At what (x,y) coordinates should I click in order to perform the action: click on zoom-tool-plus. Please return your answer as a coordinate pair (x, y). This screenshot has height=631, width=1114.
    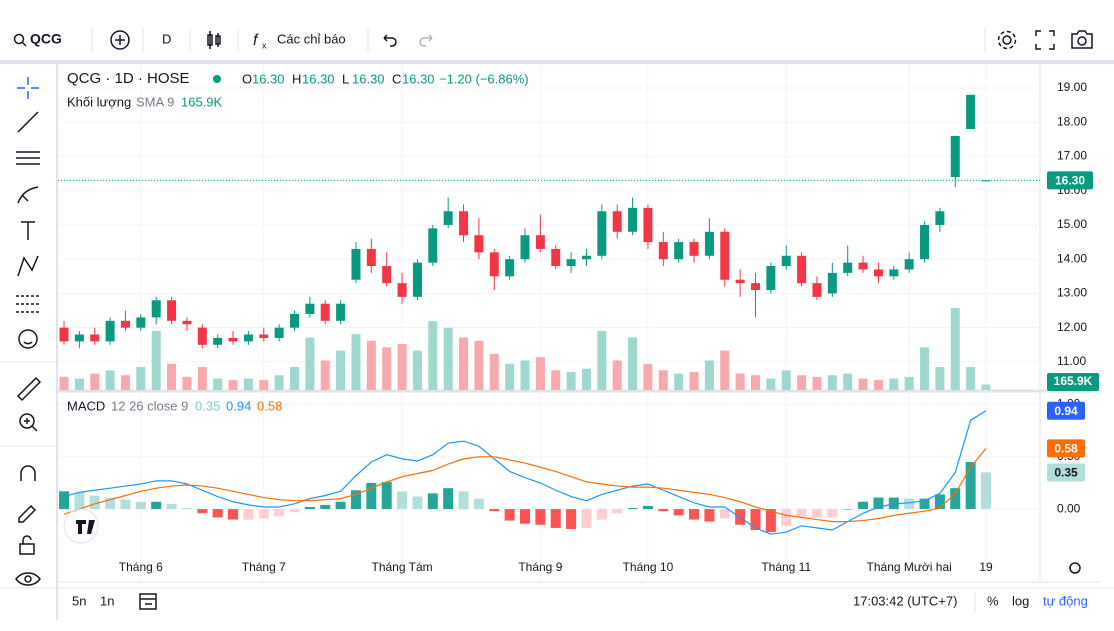
    Looking at the image, I should click on (31, 425).